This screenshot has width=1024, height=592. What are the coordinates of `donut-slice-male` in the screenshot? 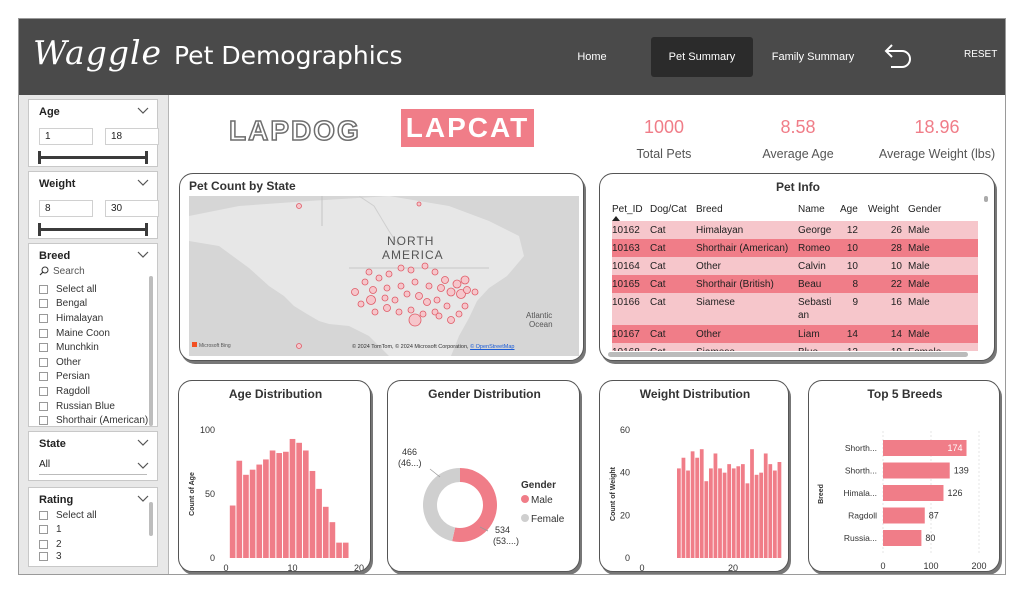 It's located at (475, 505).